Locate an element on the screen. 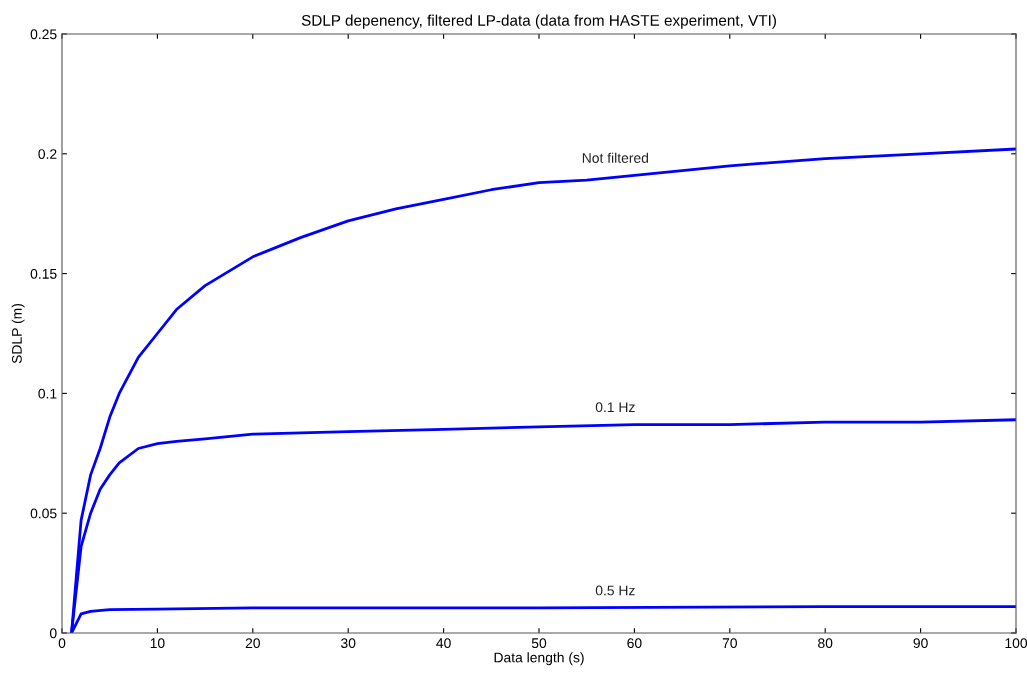  y-tick-label: 0.05 is located at coordinates (43, 513).